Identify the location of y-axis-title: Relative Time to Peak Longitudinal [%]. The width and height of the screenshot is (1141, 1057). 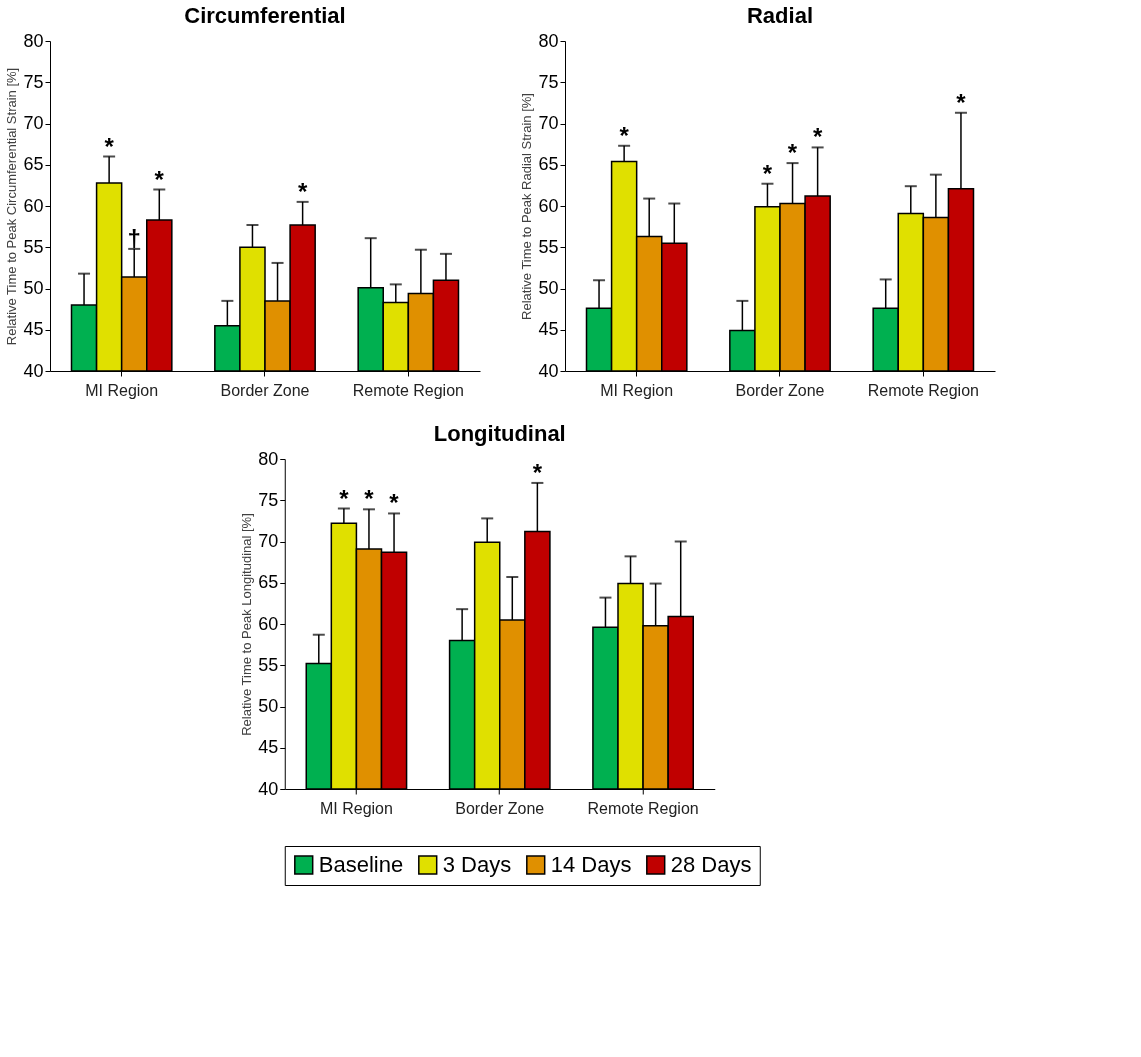
(247, 624).